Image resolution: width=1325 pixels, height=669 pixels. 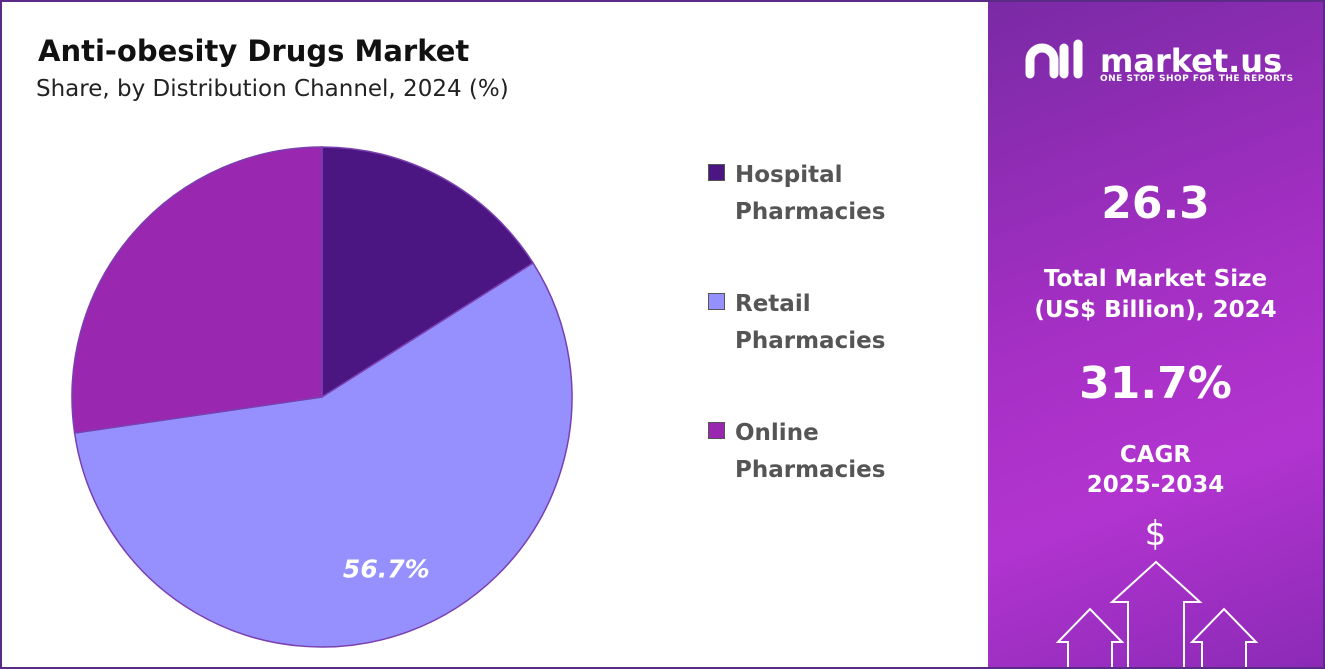 What do you see at coordinates (1155, 383) in the screenshot?
I see `cagr: 31.7%` at bounding box center [1155, 383].